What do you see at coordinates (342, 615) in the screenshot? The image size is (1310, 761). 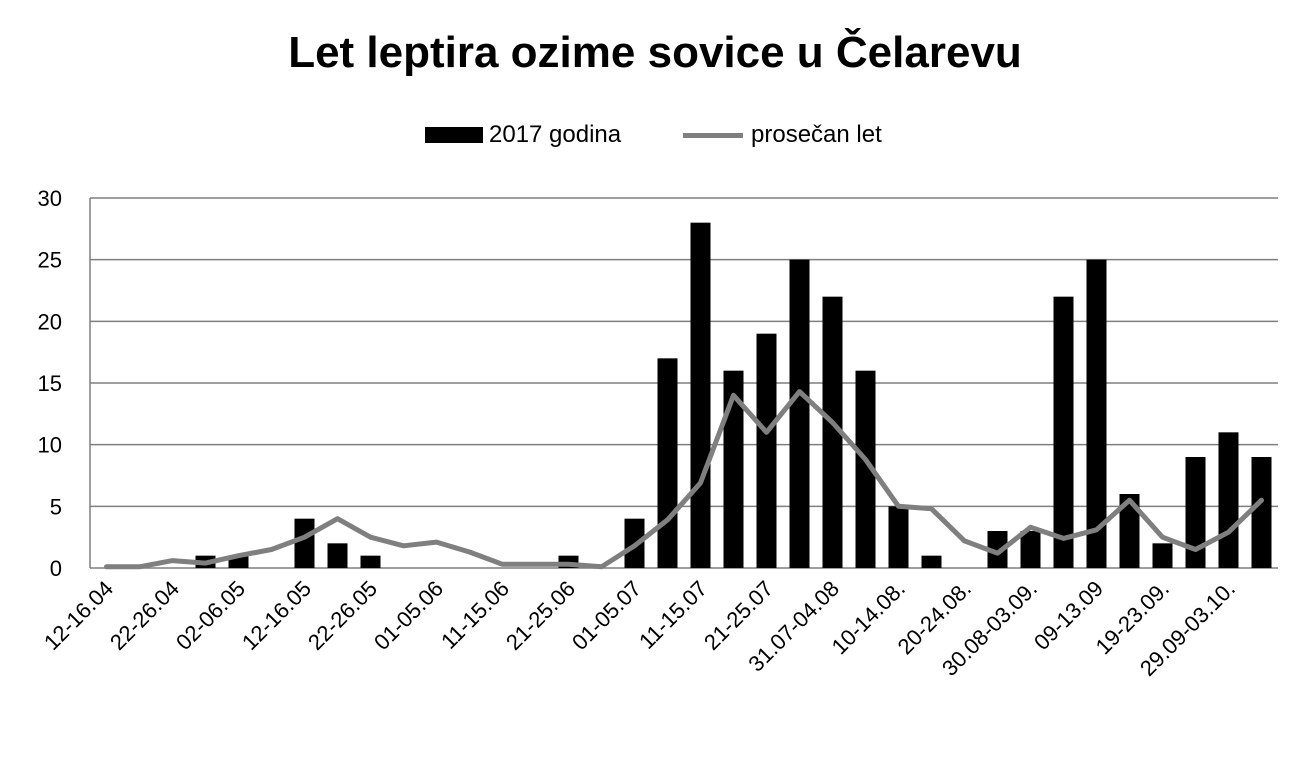 I see `x-tick-label: 22-26.05` at bounding box center [342, 615].